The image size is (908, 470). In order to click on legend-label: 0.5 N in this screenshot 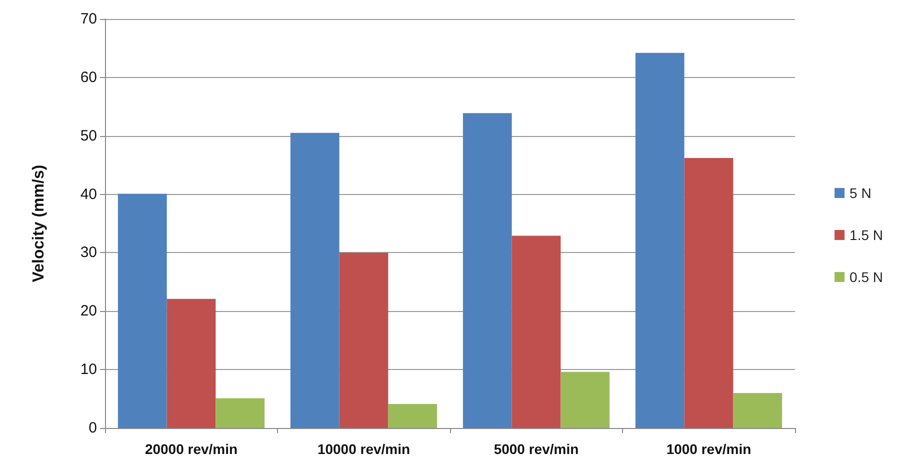, I will do `click(867, 277)`.